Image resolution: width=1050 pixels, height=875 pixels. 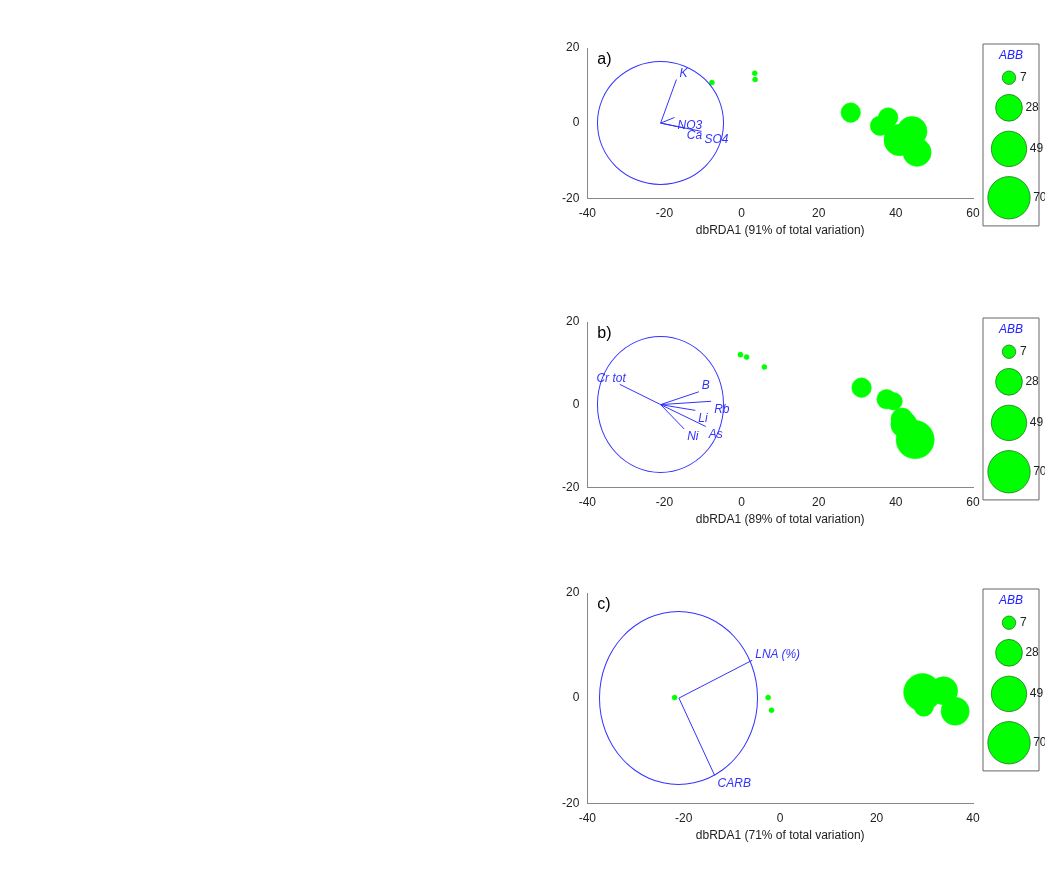 What do you see at coordinates (604, 333) in the screenshot?
I see `chart-title: b)` at bounding box center [604, 333].